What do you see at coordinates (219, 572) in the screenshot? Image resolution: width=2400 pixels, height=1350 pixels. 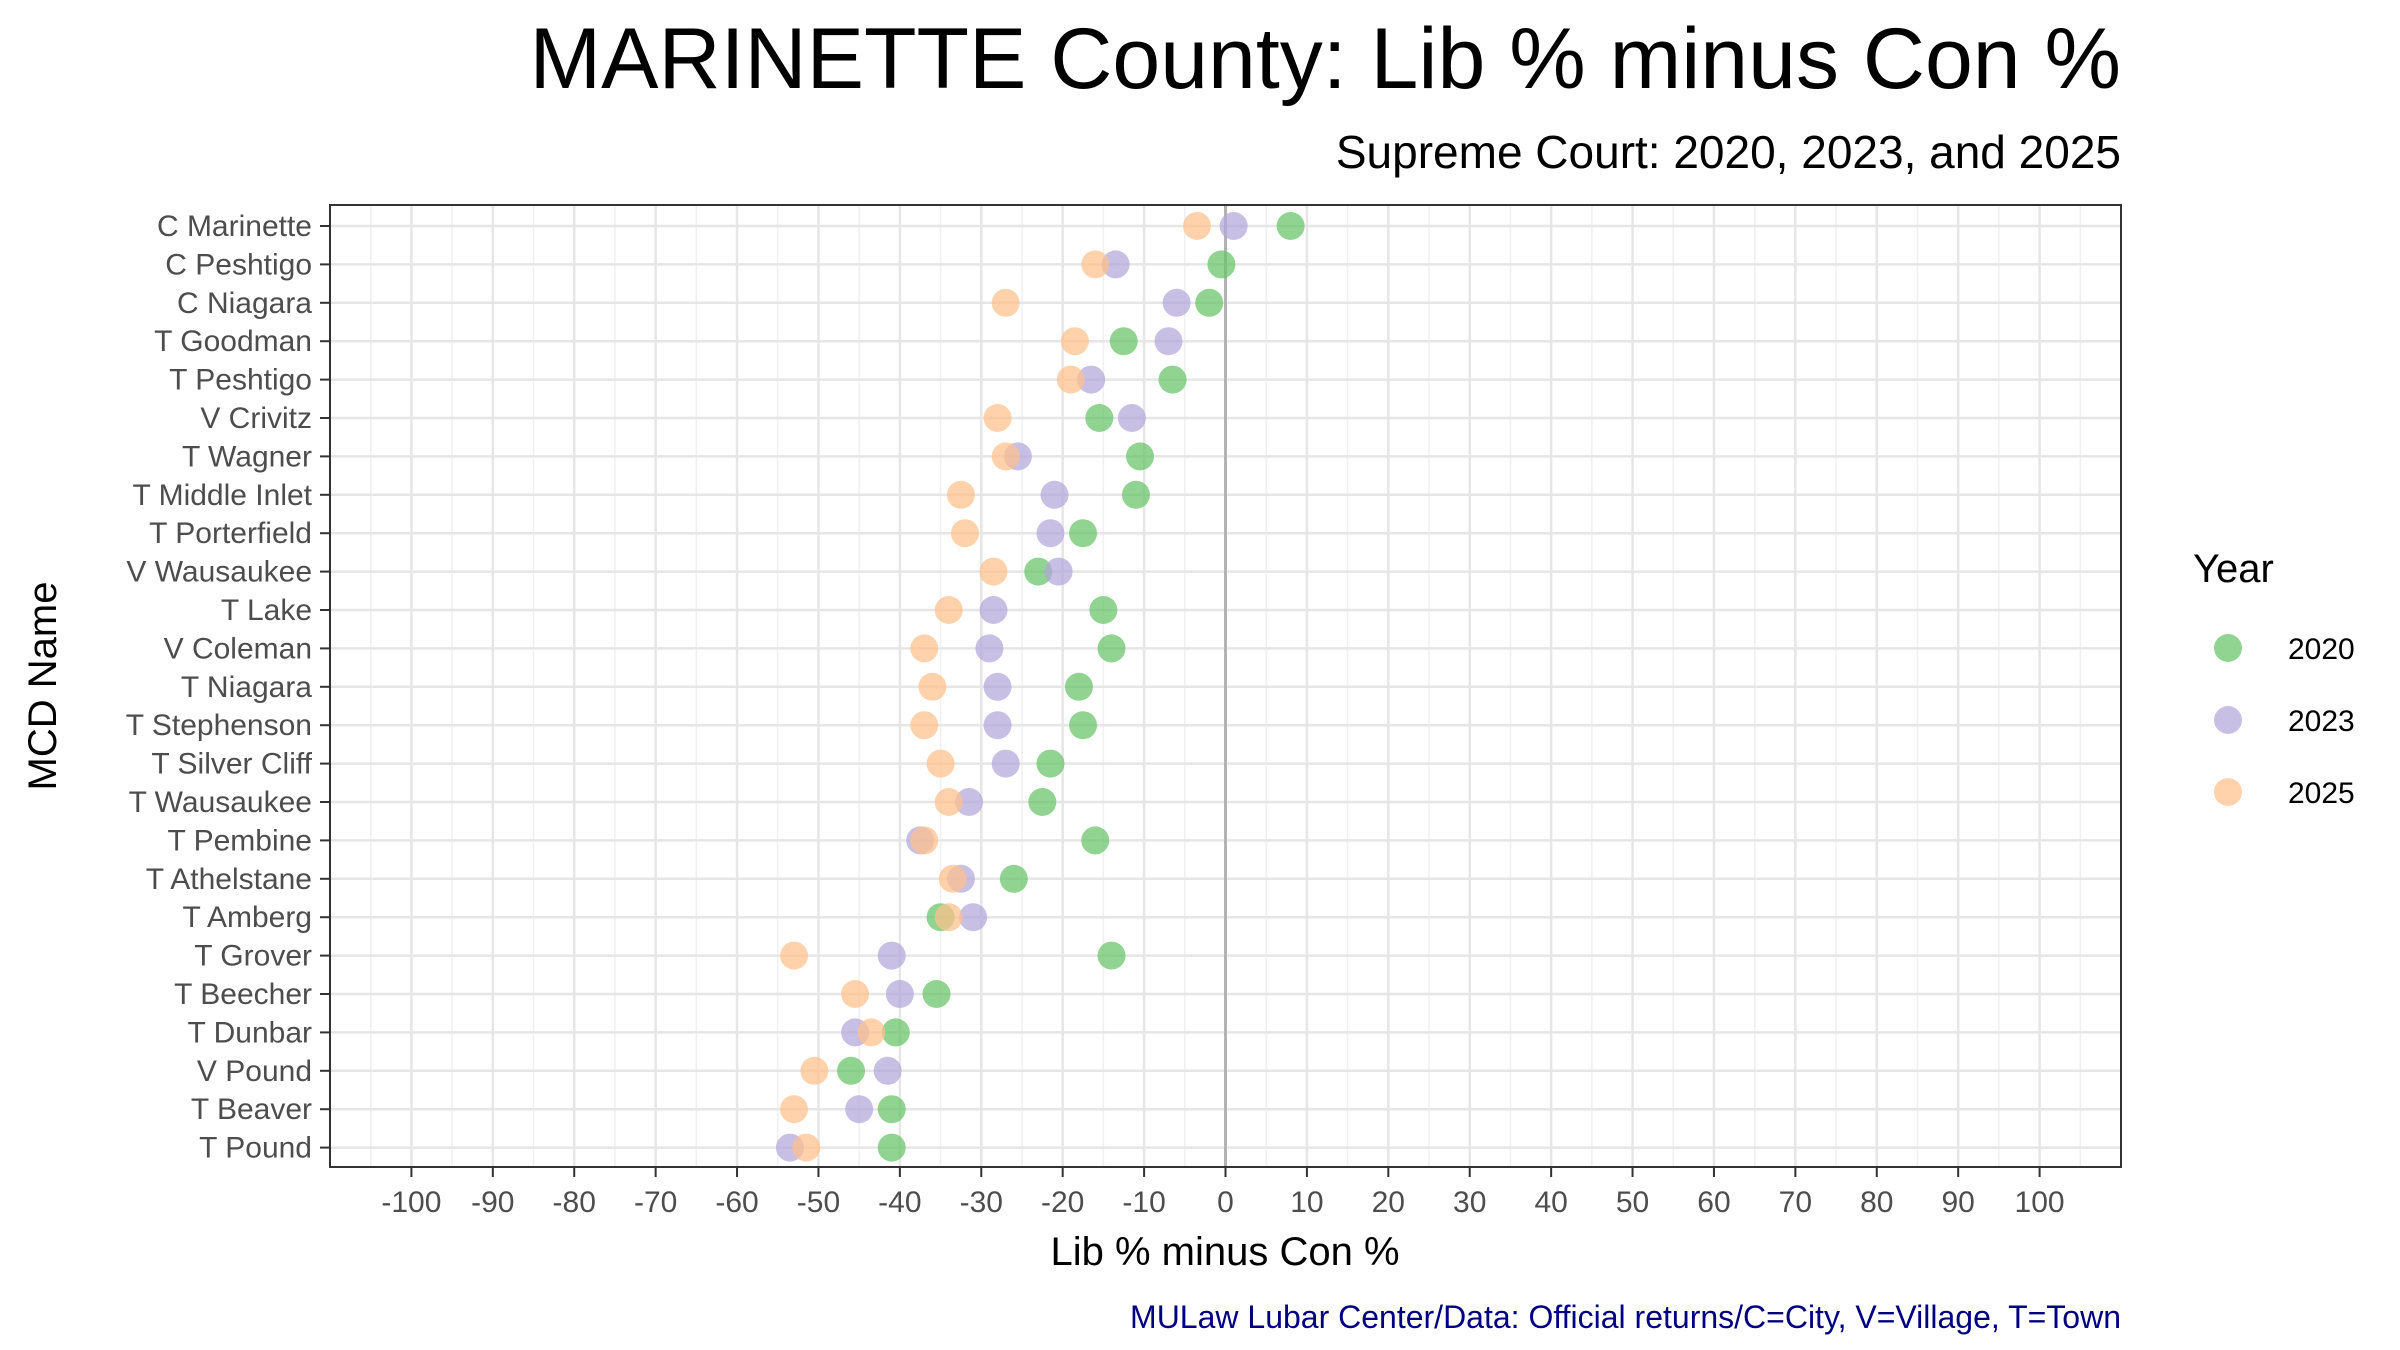 I see `y-tick-label: V Wausaukee` at bounding box center [219, 572].